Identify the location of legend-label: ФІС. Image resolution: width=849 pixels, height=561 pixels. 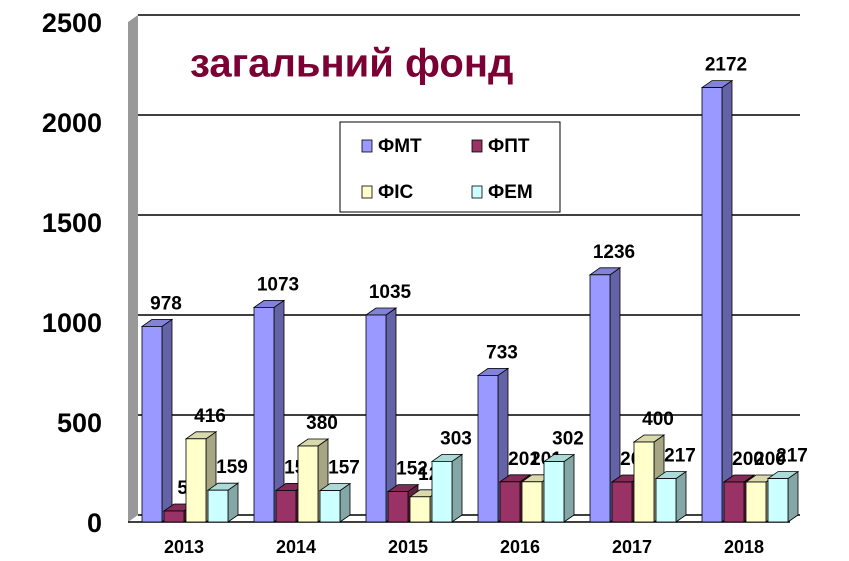
(395, 192).